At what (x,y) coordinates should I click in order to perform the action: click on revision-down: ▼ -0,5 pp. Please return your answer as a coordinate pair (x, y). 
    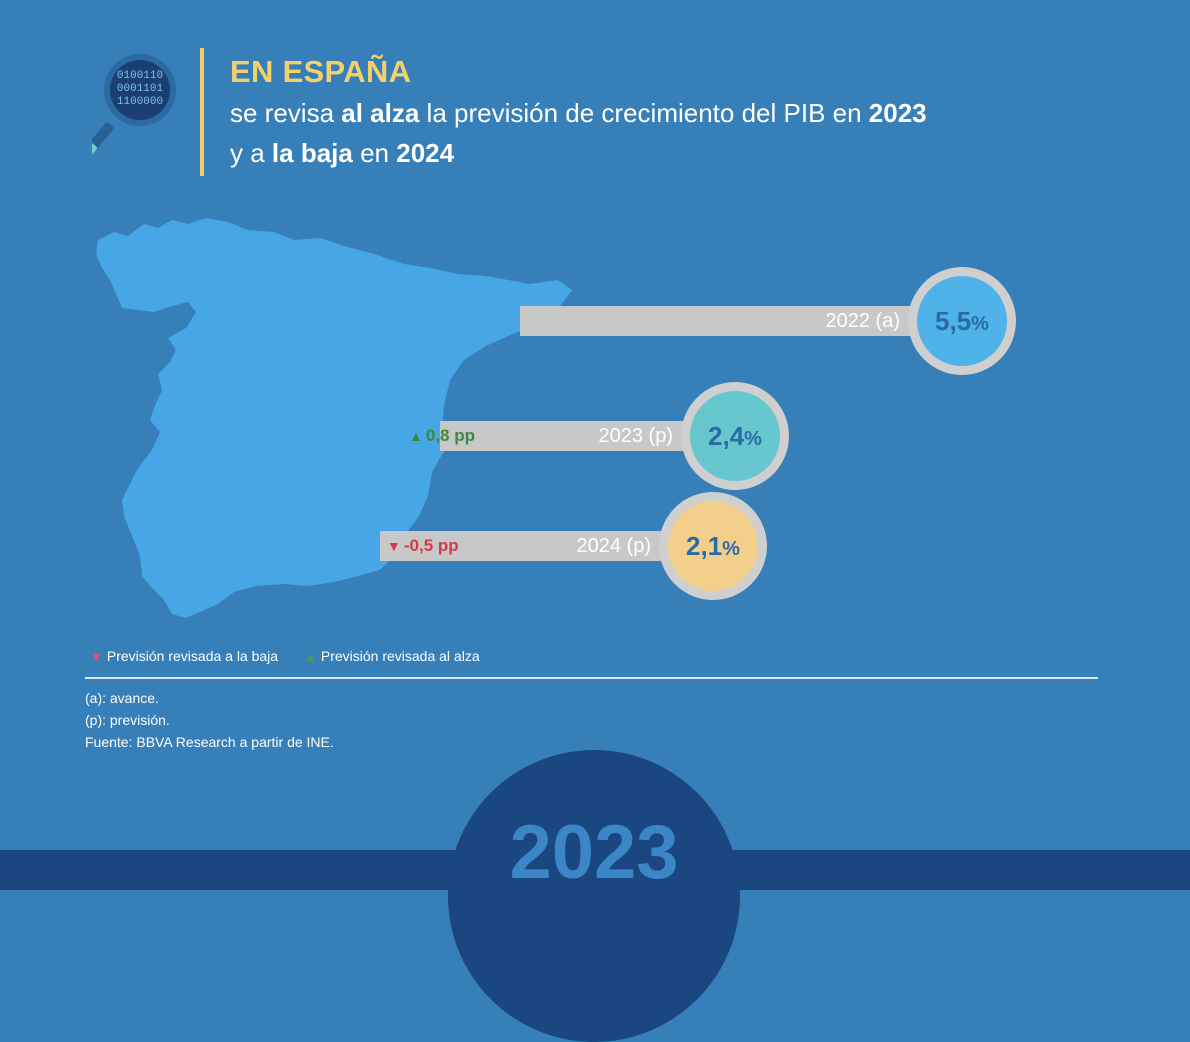
    Looking at the image, I should click on (423, 546).